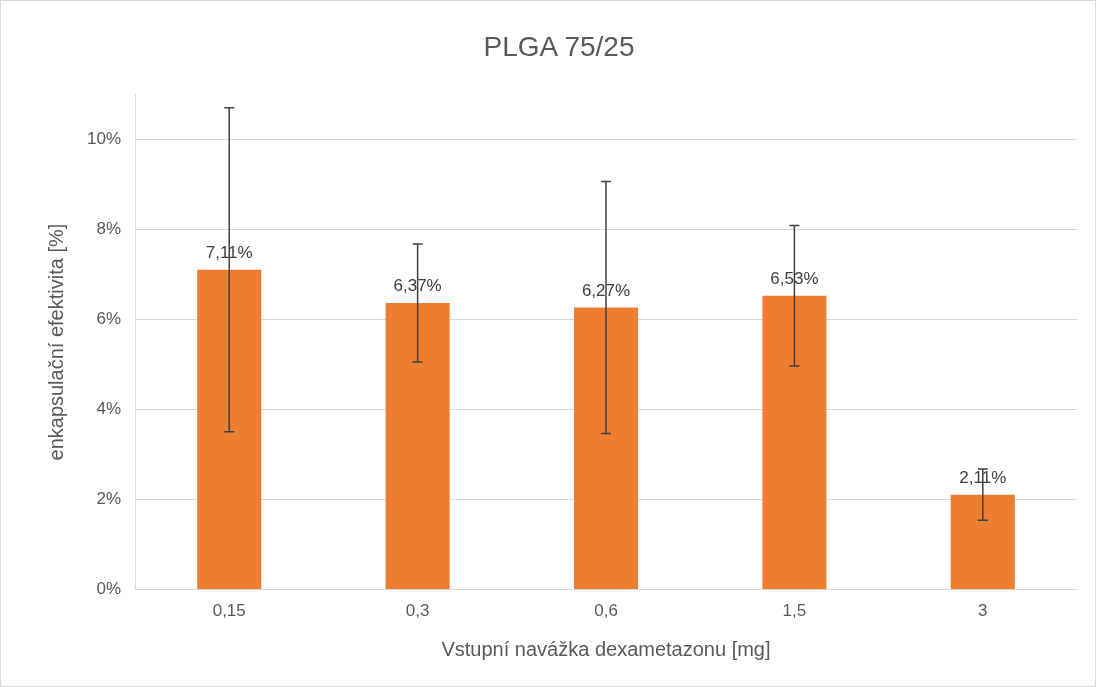 The width and height of the screenshot is (1096, 687). Describe the element at coordinates (417, 611) in the screenshot. I see `x-tick-label: 0,3` at that location.